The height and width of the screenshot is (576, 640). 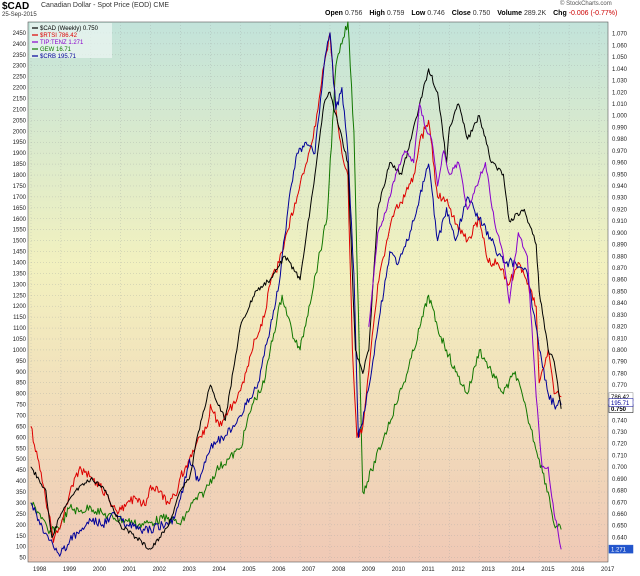 What do you see at coordinates (620, 292) in the screenshot?
I see `right-tick-label: 0.850` at bounding box center [620, 292].